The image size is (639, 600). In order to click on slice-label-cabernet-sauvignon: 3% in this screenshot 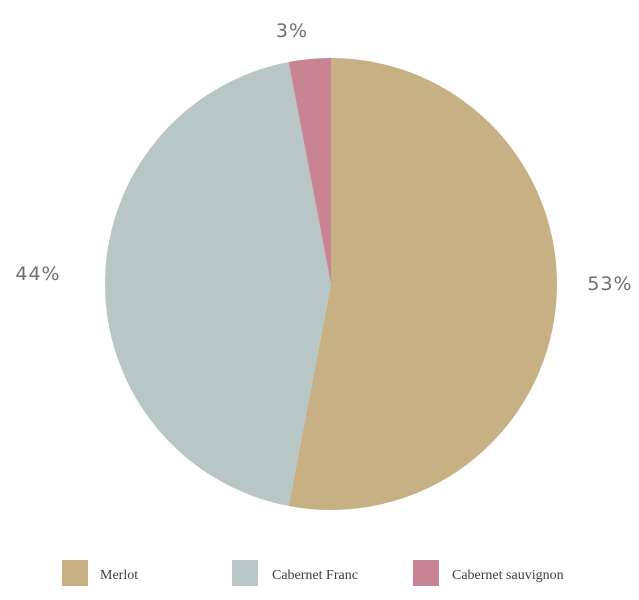, I will do `click(292, 31)`.